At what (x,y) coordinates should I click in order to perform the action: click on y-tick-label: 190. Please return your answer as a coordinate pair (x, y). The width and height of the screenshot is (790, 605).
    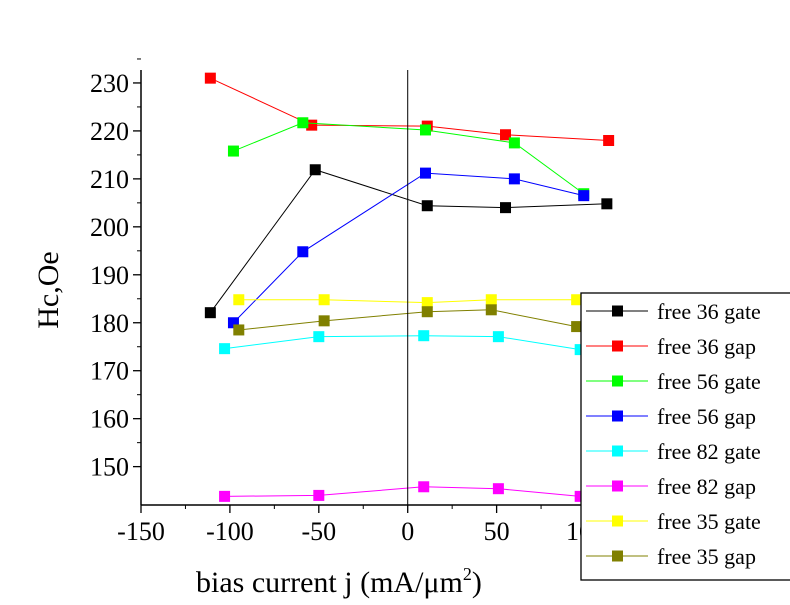
    Looking at the image, I should click on (109, 275).